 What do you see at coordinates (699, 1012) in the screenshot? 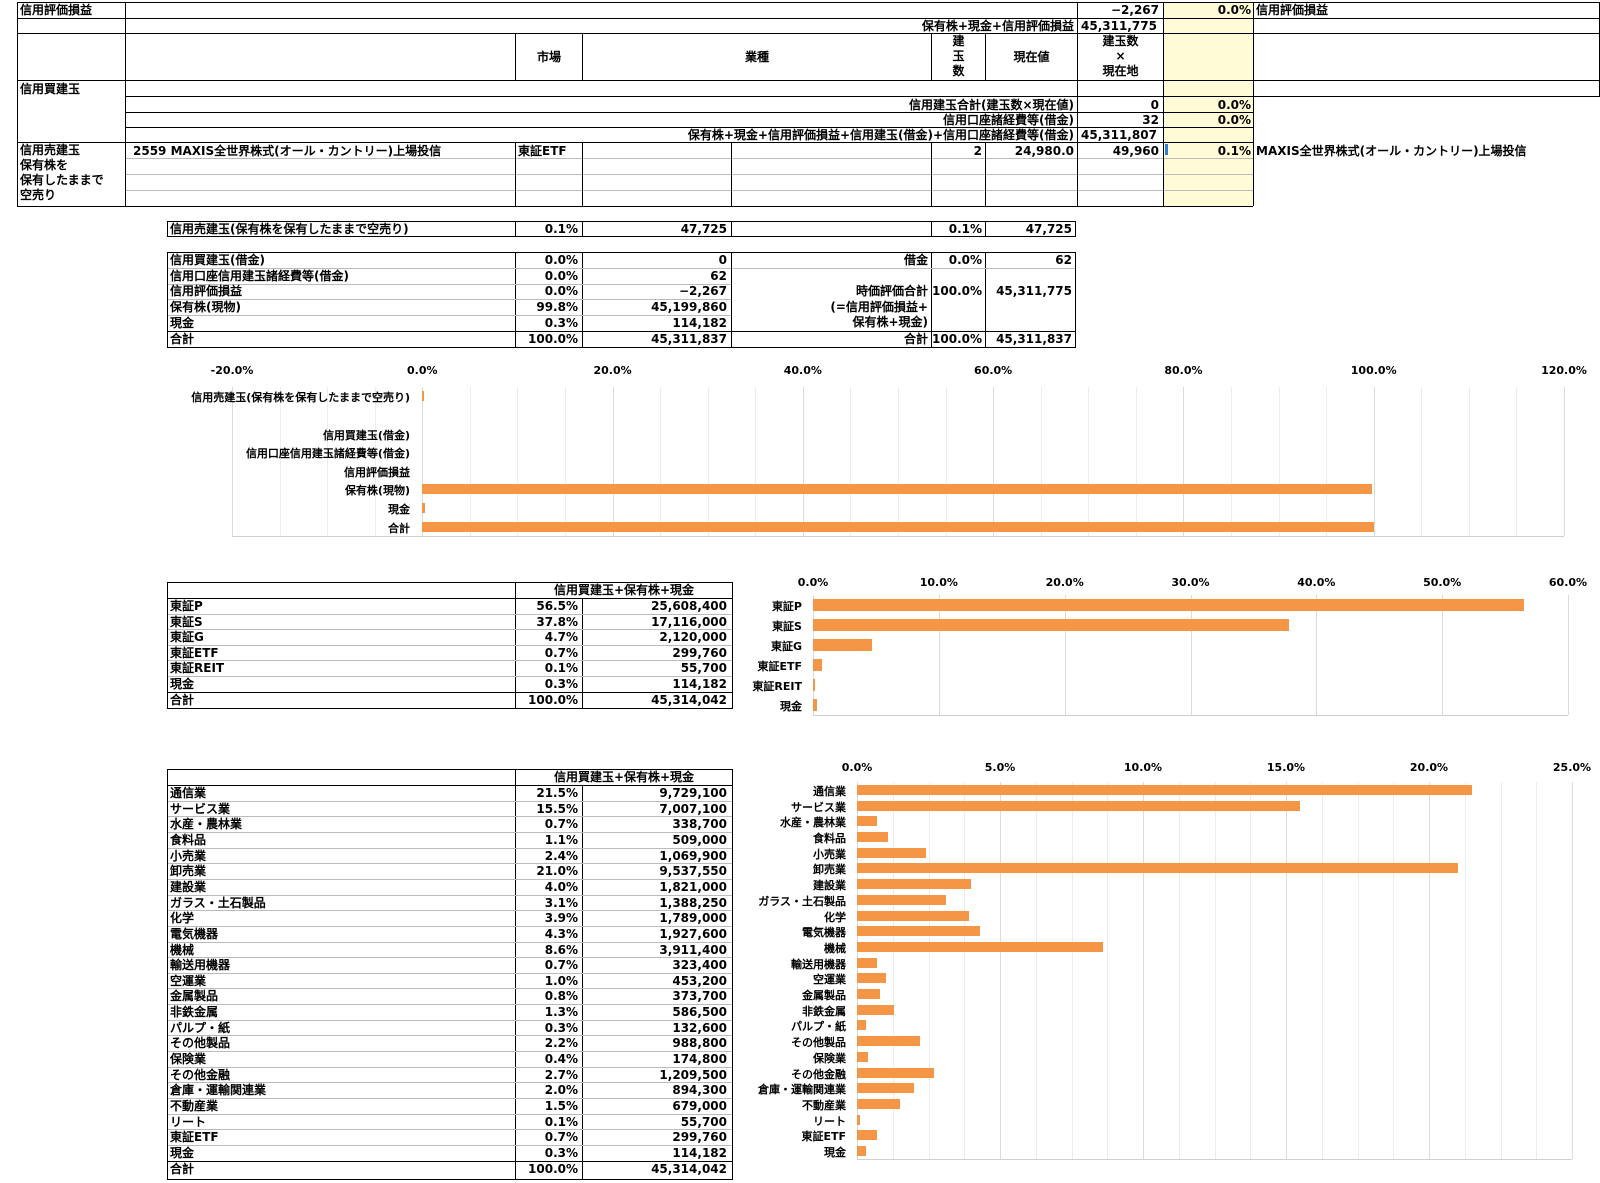
I see `industry_table-row-value: 586,500` at bounding box center [699, 1012].